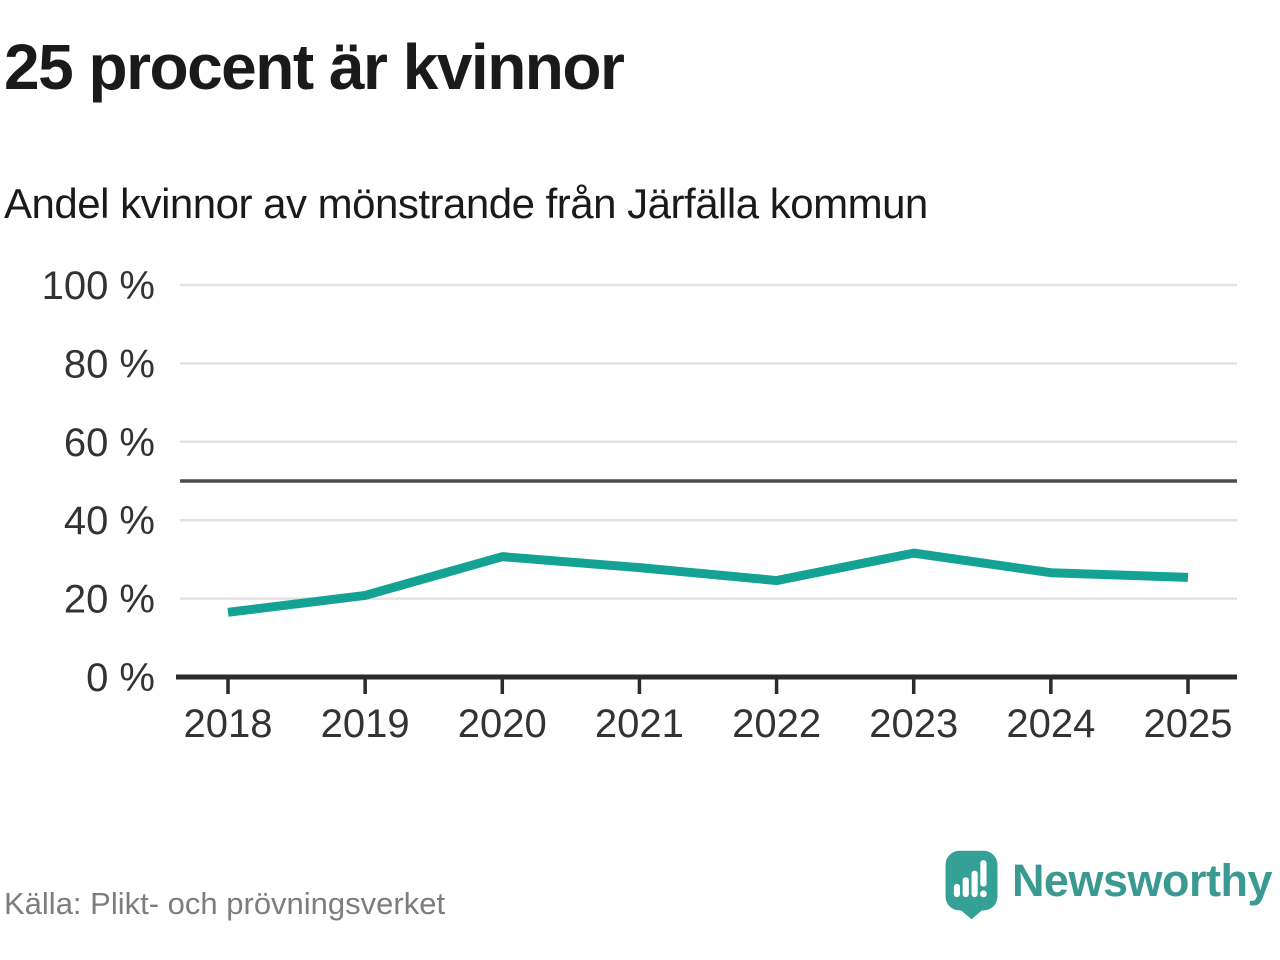 The image size is (1280, 960). What do you see at coordinates (956, 890) in the screenshot?
I see `bar-small` at bounding box center [956, 890].